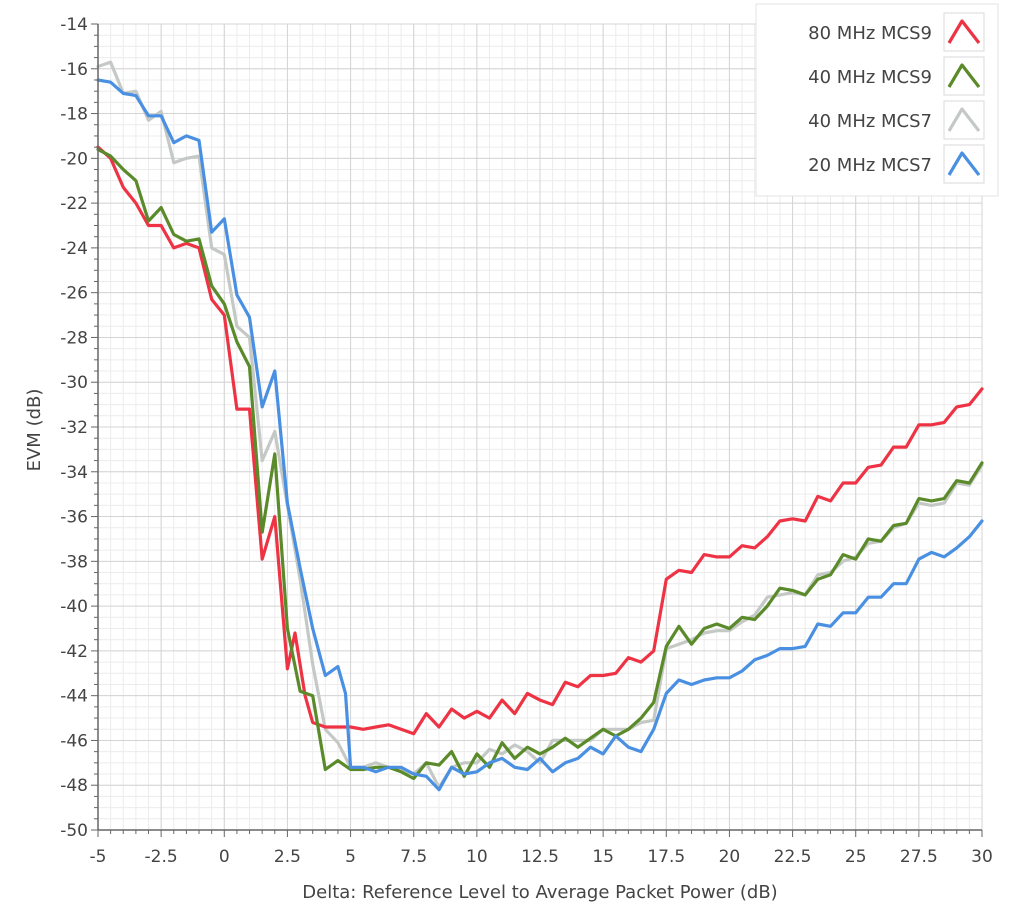  What do you see at coordinates (919, 857) in the screenshot?
I see `x-tick-label: 27.5` at bounding box center [919, 857].